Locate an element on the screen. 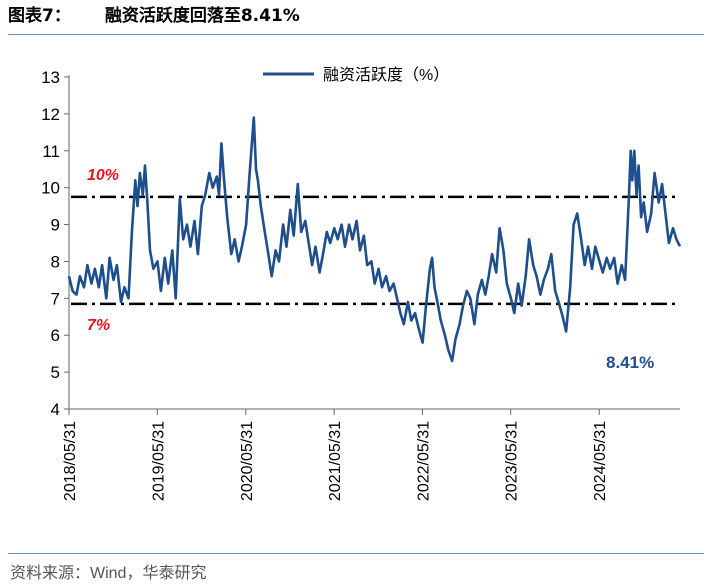  y-tick-label: 9 is located at coordinates (55, 225).